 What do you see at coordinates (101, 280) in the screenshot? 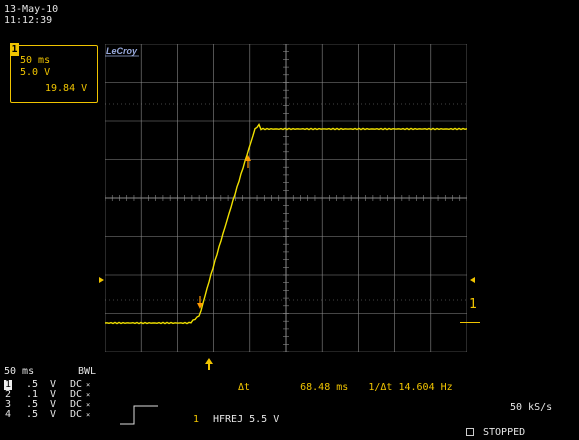
I see `ground-level-marker-left` at bounding box center [101, 280].